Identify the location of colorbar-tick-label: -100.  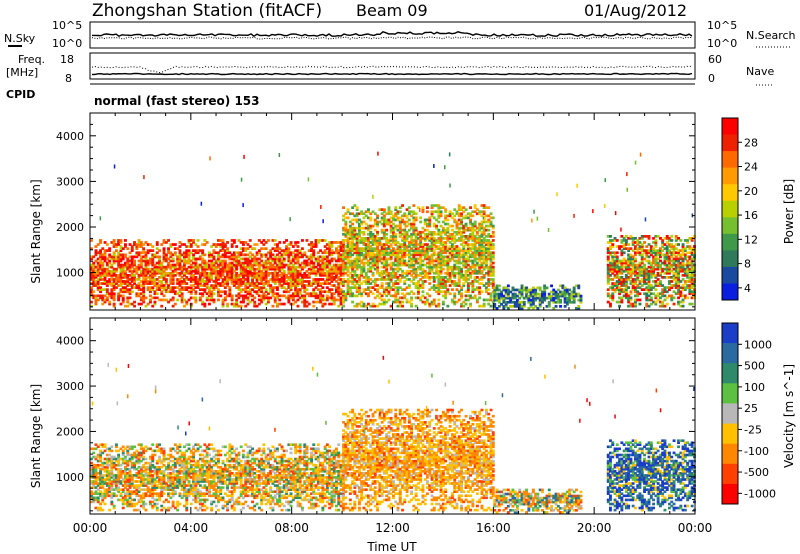
(756, 451).